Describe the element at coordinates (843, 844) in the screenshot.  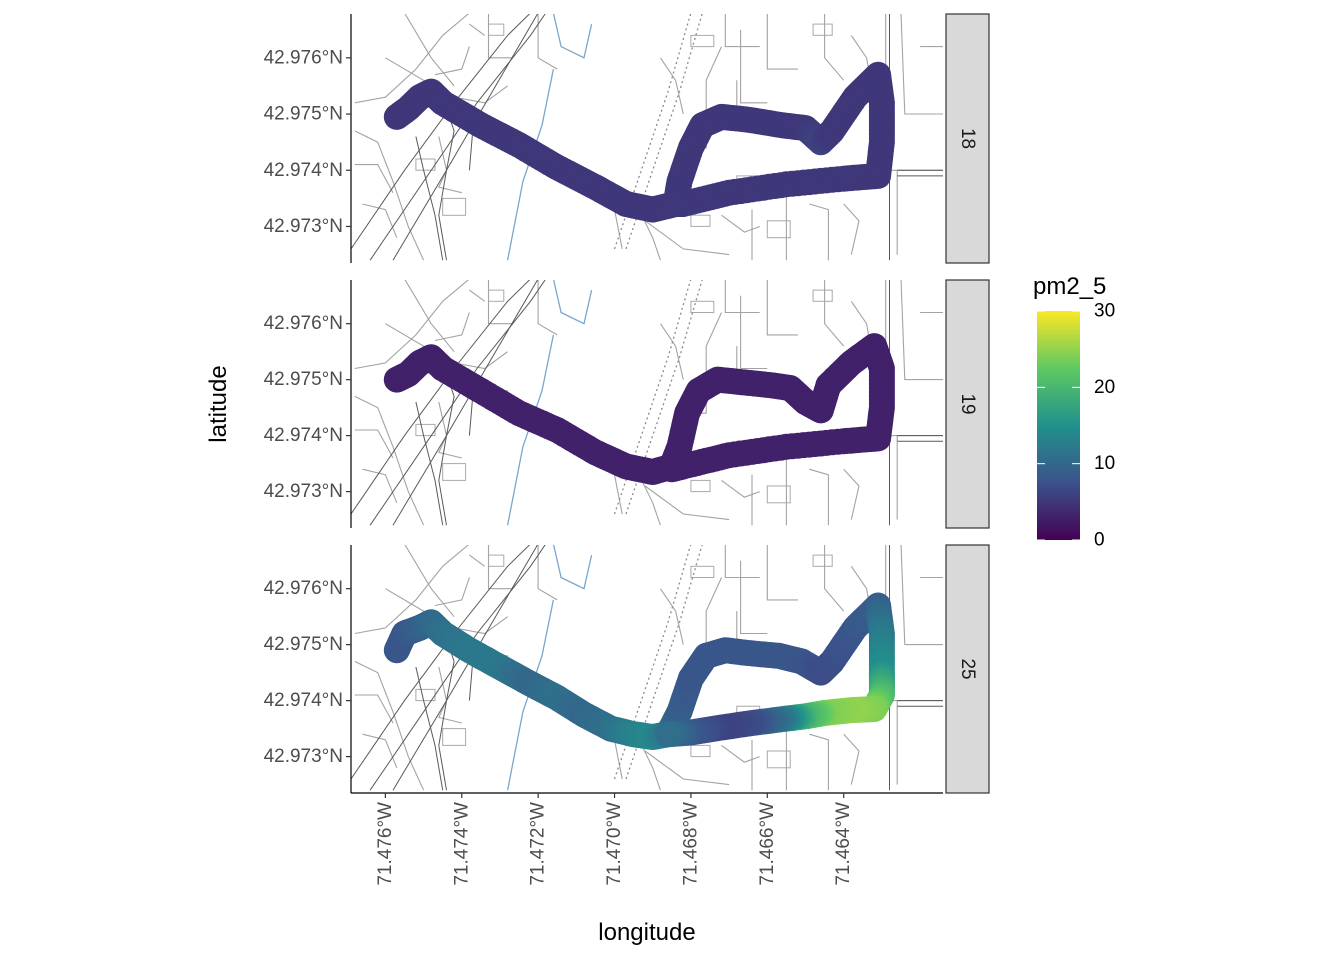
I see `x-tick-label: 71.464°W` at that location.